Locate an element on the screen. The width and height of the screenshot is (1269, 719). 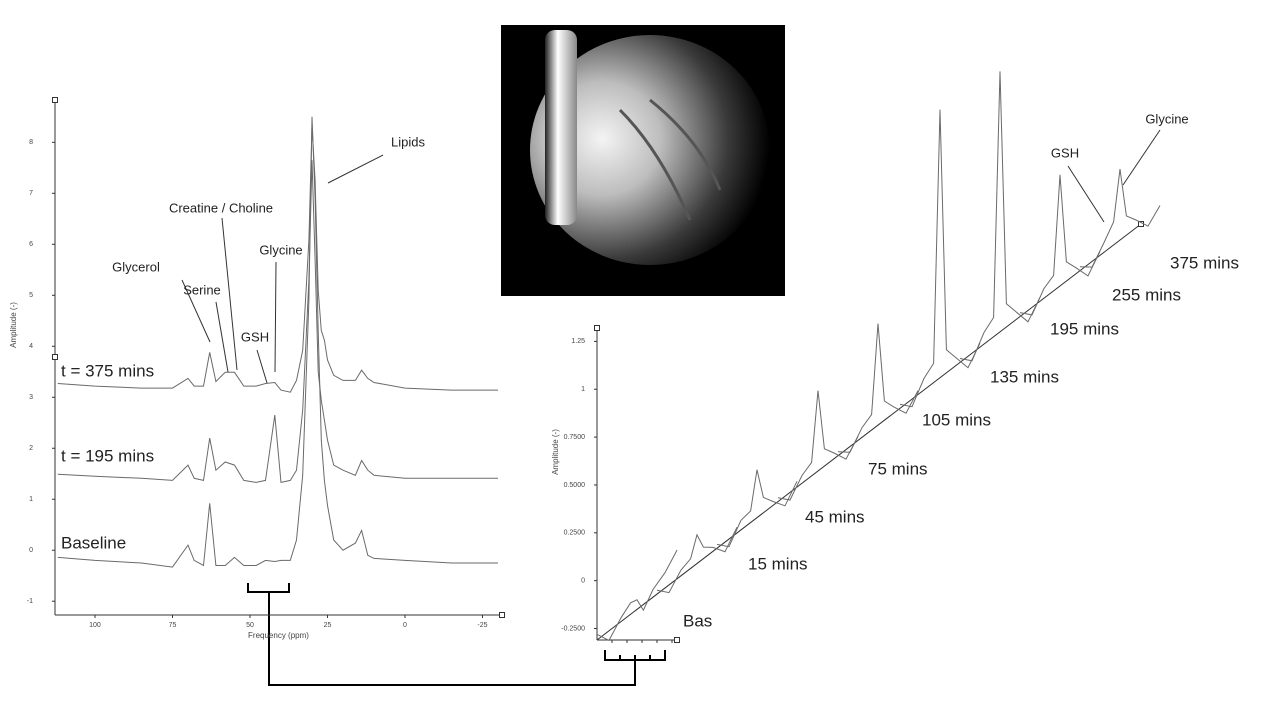
x-tick-label: 100 is located at coordinates (95, 625).